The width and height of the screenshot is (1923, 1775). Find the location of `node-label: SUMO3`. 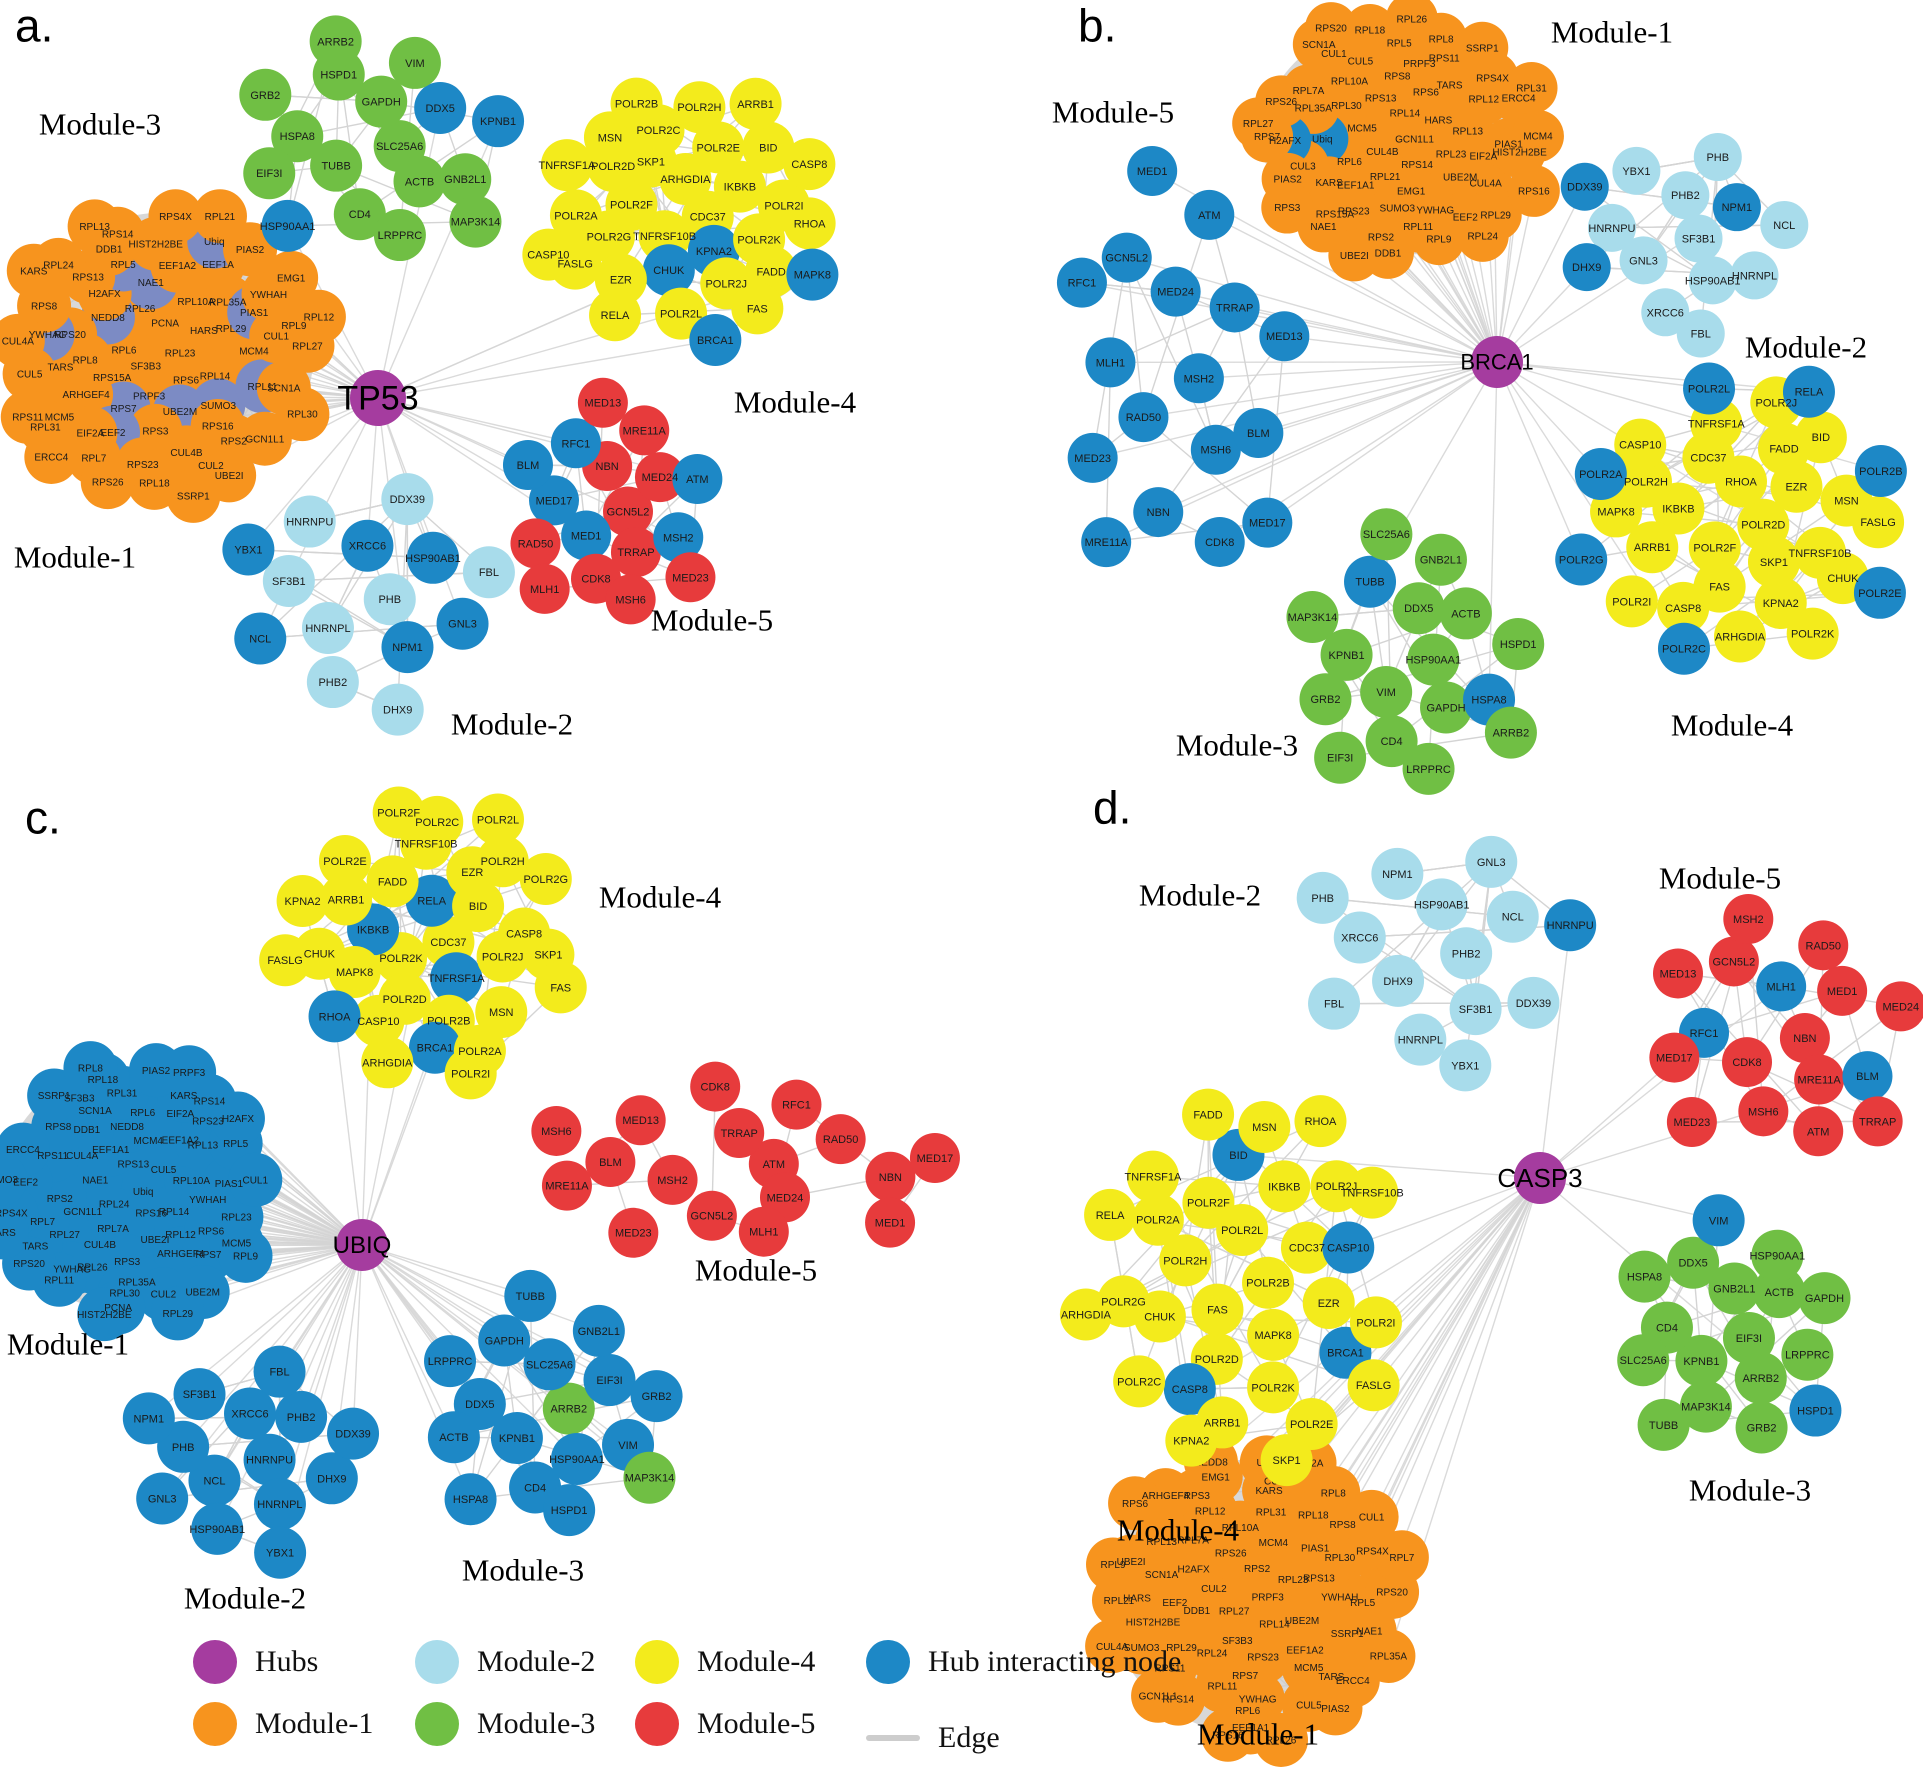

node-label: SUMO3 is located at coordinates (218, 406).